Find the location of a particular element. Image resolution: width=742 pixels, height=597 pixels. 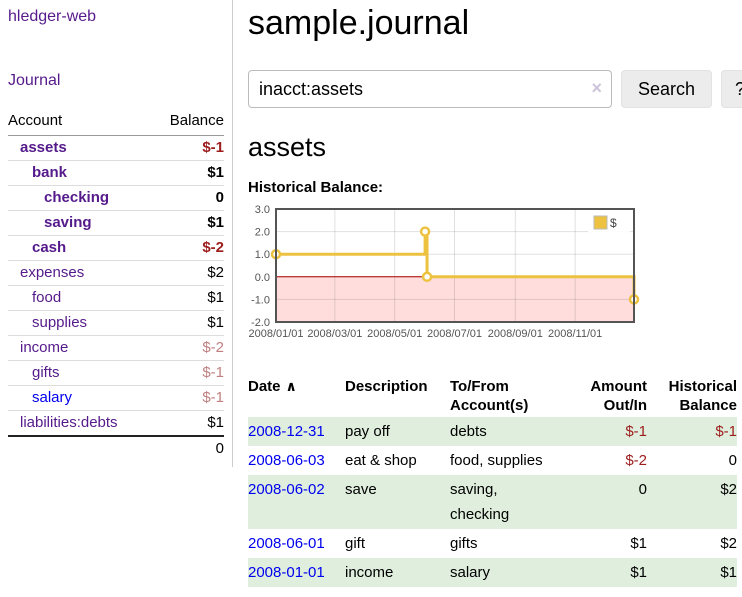

register-date-link: 2008-12-31 is located at coordinates (286, 431).